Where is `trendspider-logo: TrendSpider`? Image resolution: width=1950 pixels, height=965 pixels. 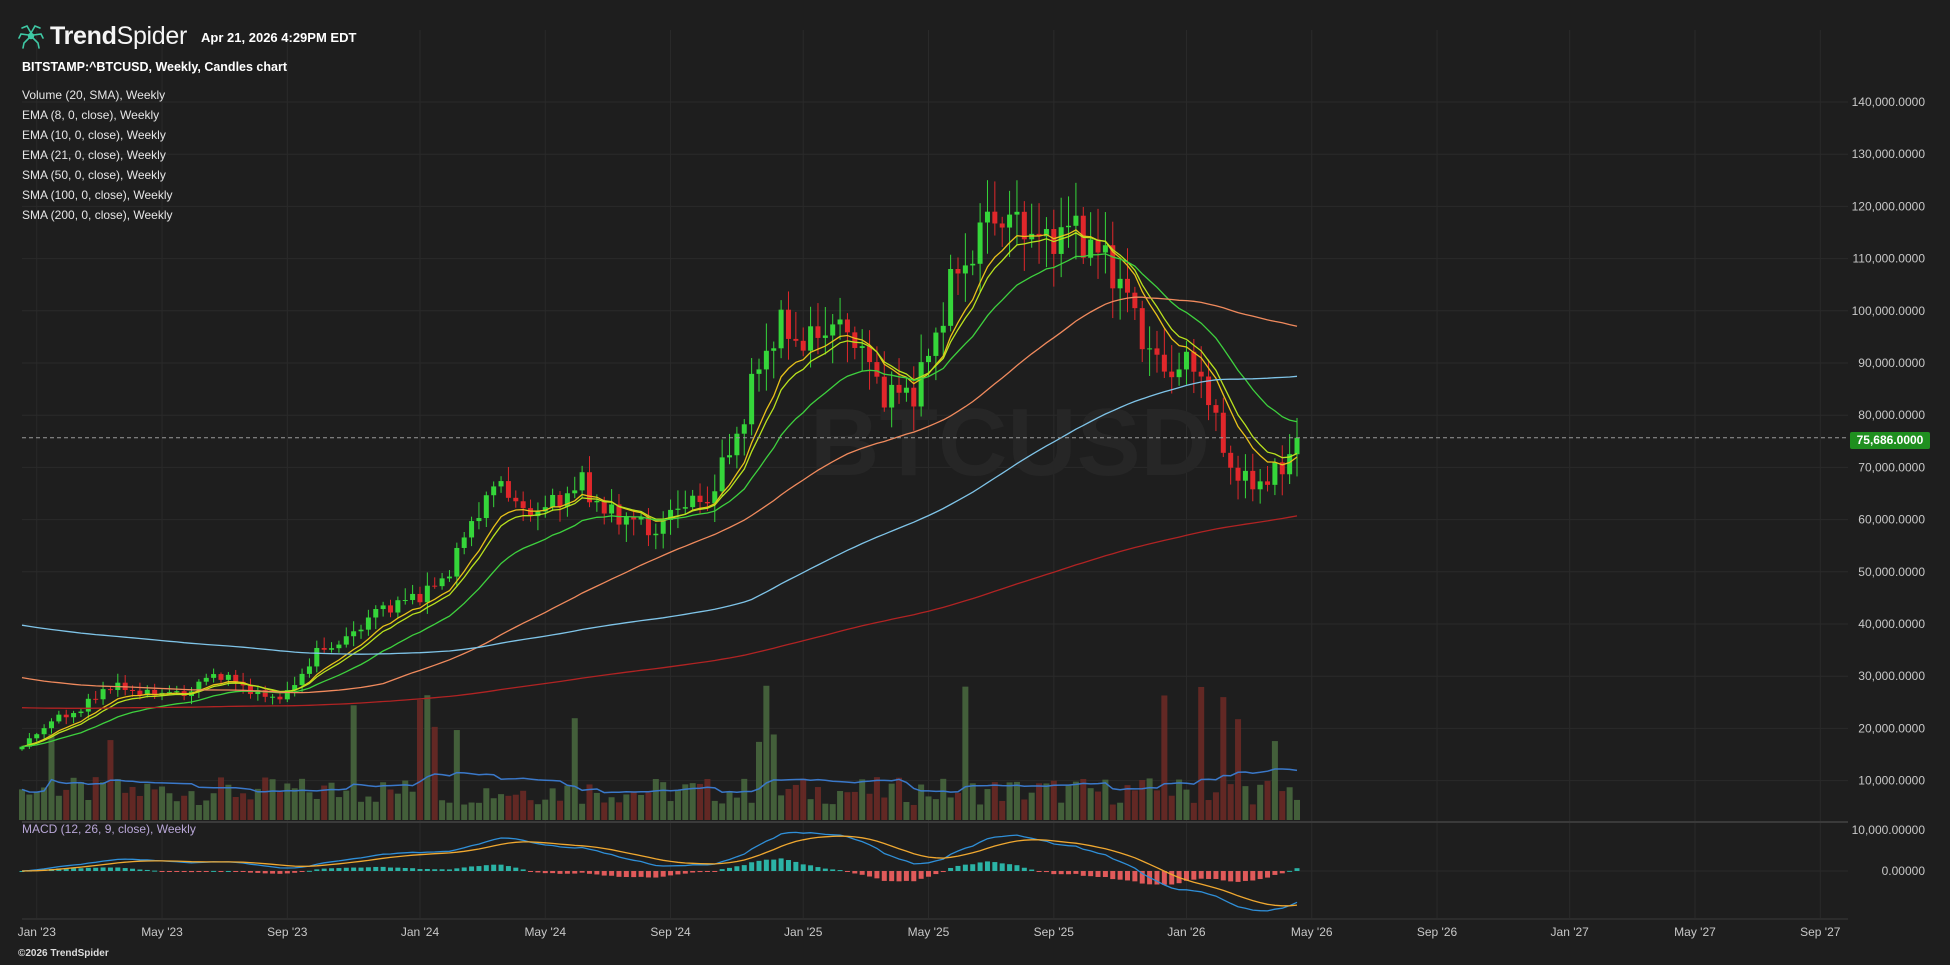 trendspider-logo: TrendSpider is located at coordinates (102, 36).